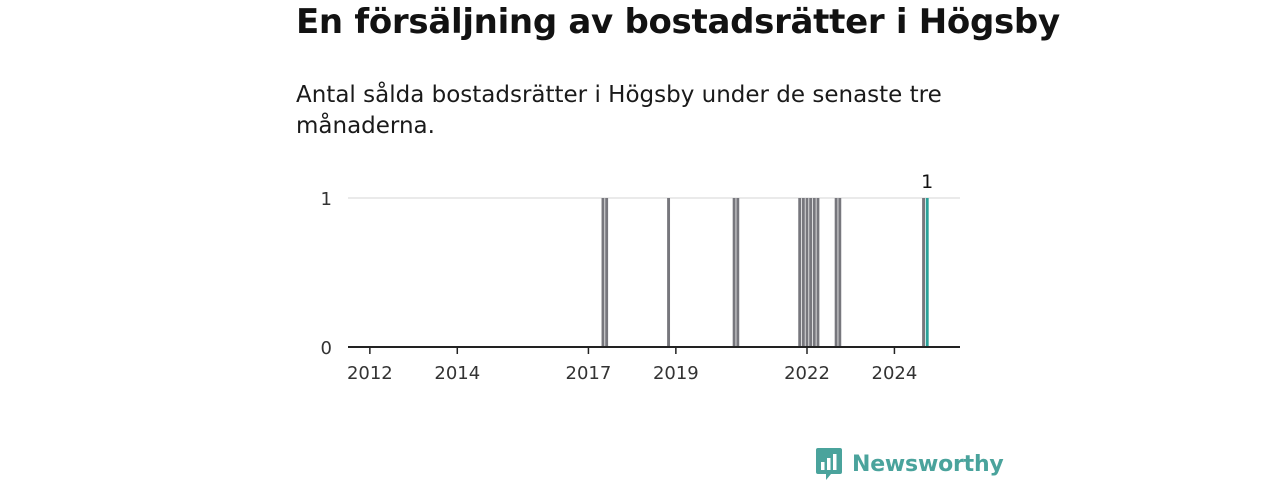 This screenshot has width=1280, height=481. I want to click on x-tick-label: 2017, so click(589, 373).